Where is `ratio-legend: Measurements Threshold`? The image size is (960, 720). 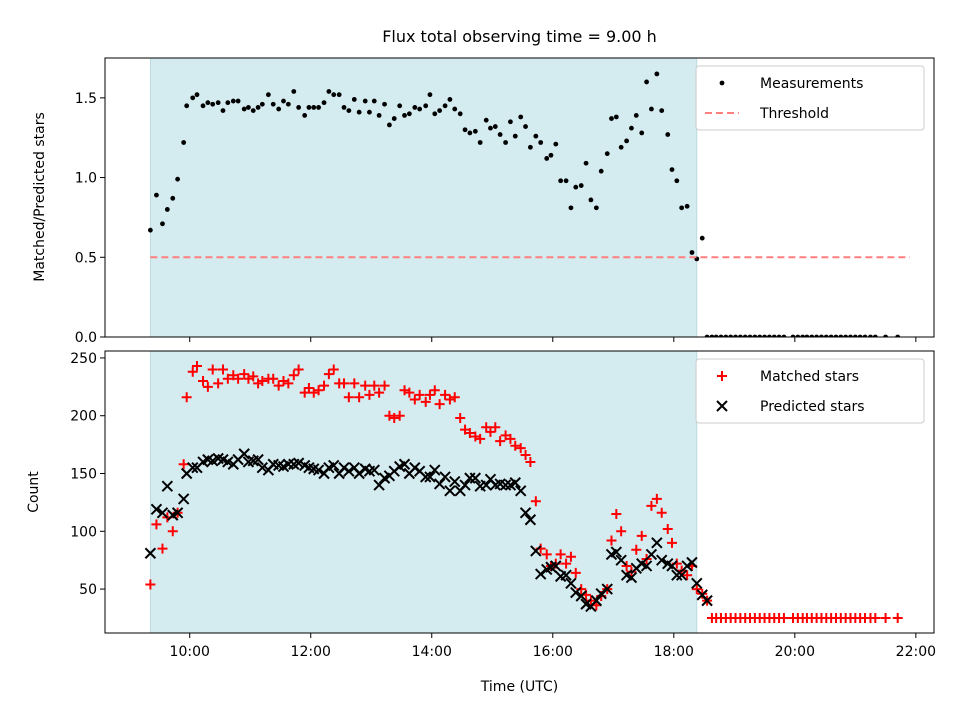
ratio-legend: Measurements Threshold is located at coordinates (810, 98).